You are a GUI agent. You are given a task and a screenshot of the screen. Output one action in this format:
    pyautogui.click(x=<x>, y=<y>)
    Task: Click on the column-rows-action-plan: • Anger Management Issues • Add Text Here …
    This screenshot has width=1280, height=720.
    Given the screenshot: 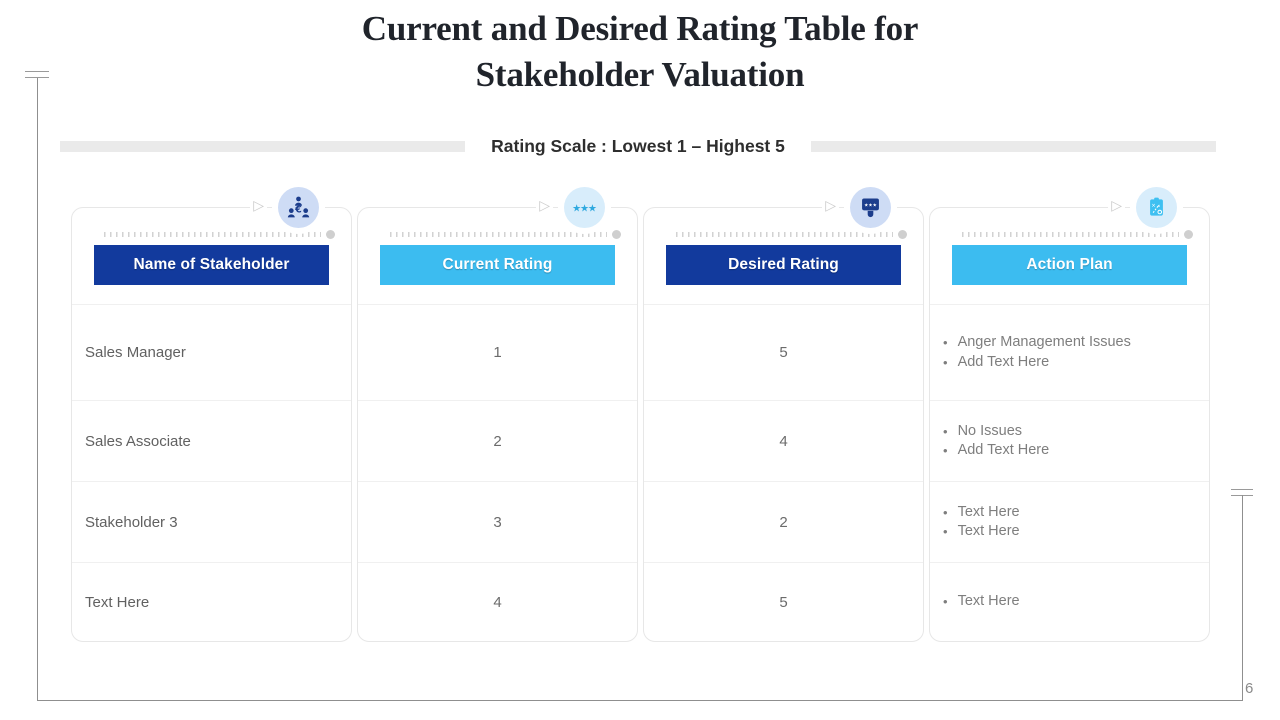 What is the action you would take?
    pyautogui.click(x=1069, y=472)
    